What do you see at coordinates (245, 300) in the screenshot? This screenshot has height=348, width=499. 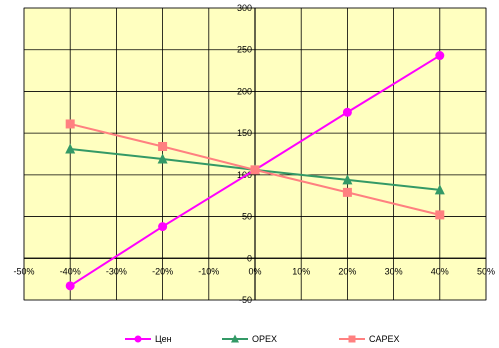 I see `y-tick-label: -50` at bounding box center [245, 300].